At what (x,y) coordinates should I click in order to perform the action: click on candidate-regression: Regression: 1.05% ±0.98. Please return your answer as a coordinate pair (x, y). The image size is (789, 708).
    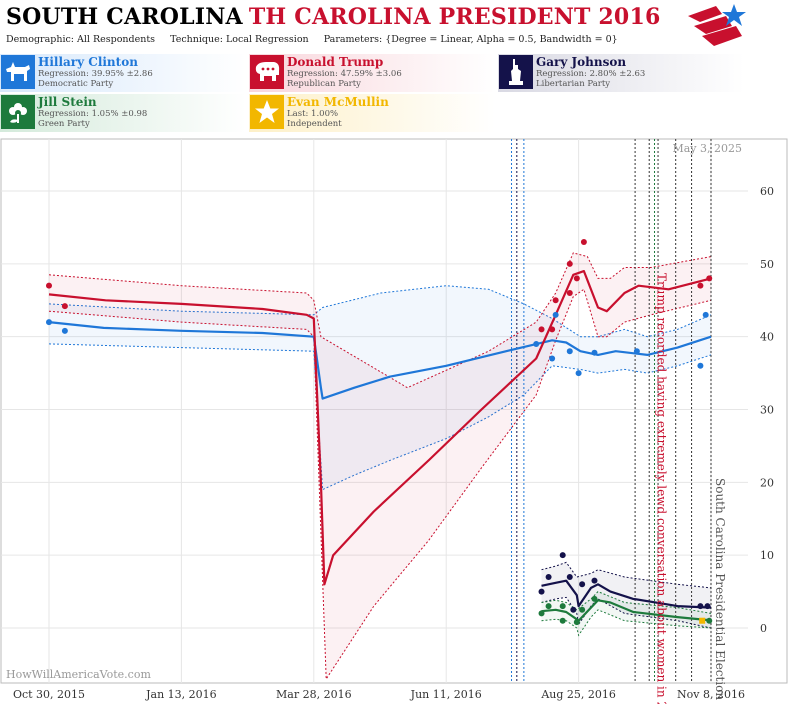
    Looking at the image, I should click on (93, 114).